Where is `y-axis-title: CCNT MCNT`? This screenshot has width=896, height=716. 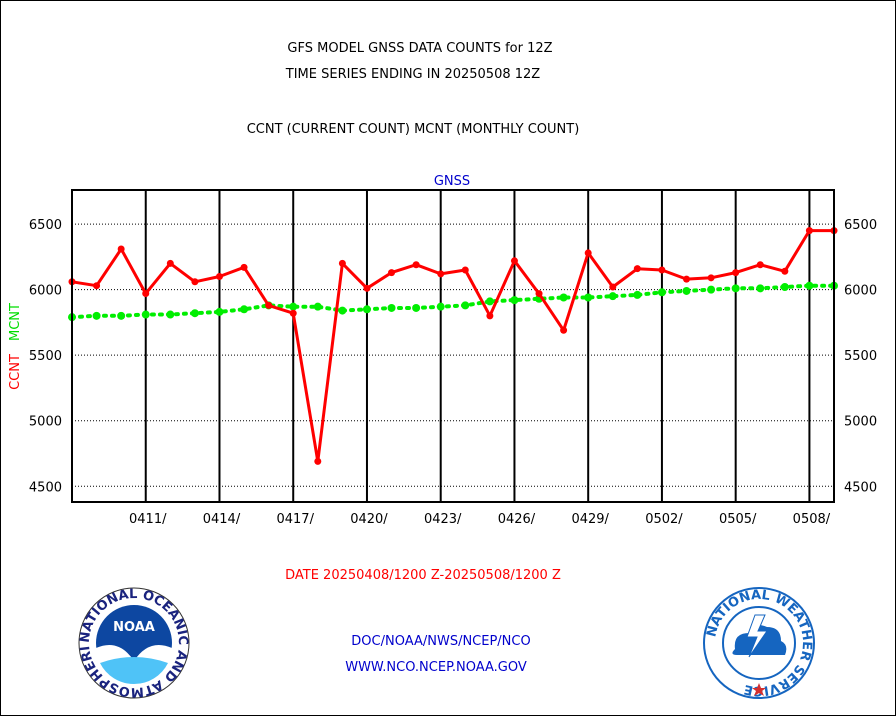
y-axis-title: CCNT MCNT is located at coordinates (15, 346).